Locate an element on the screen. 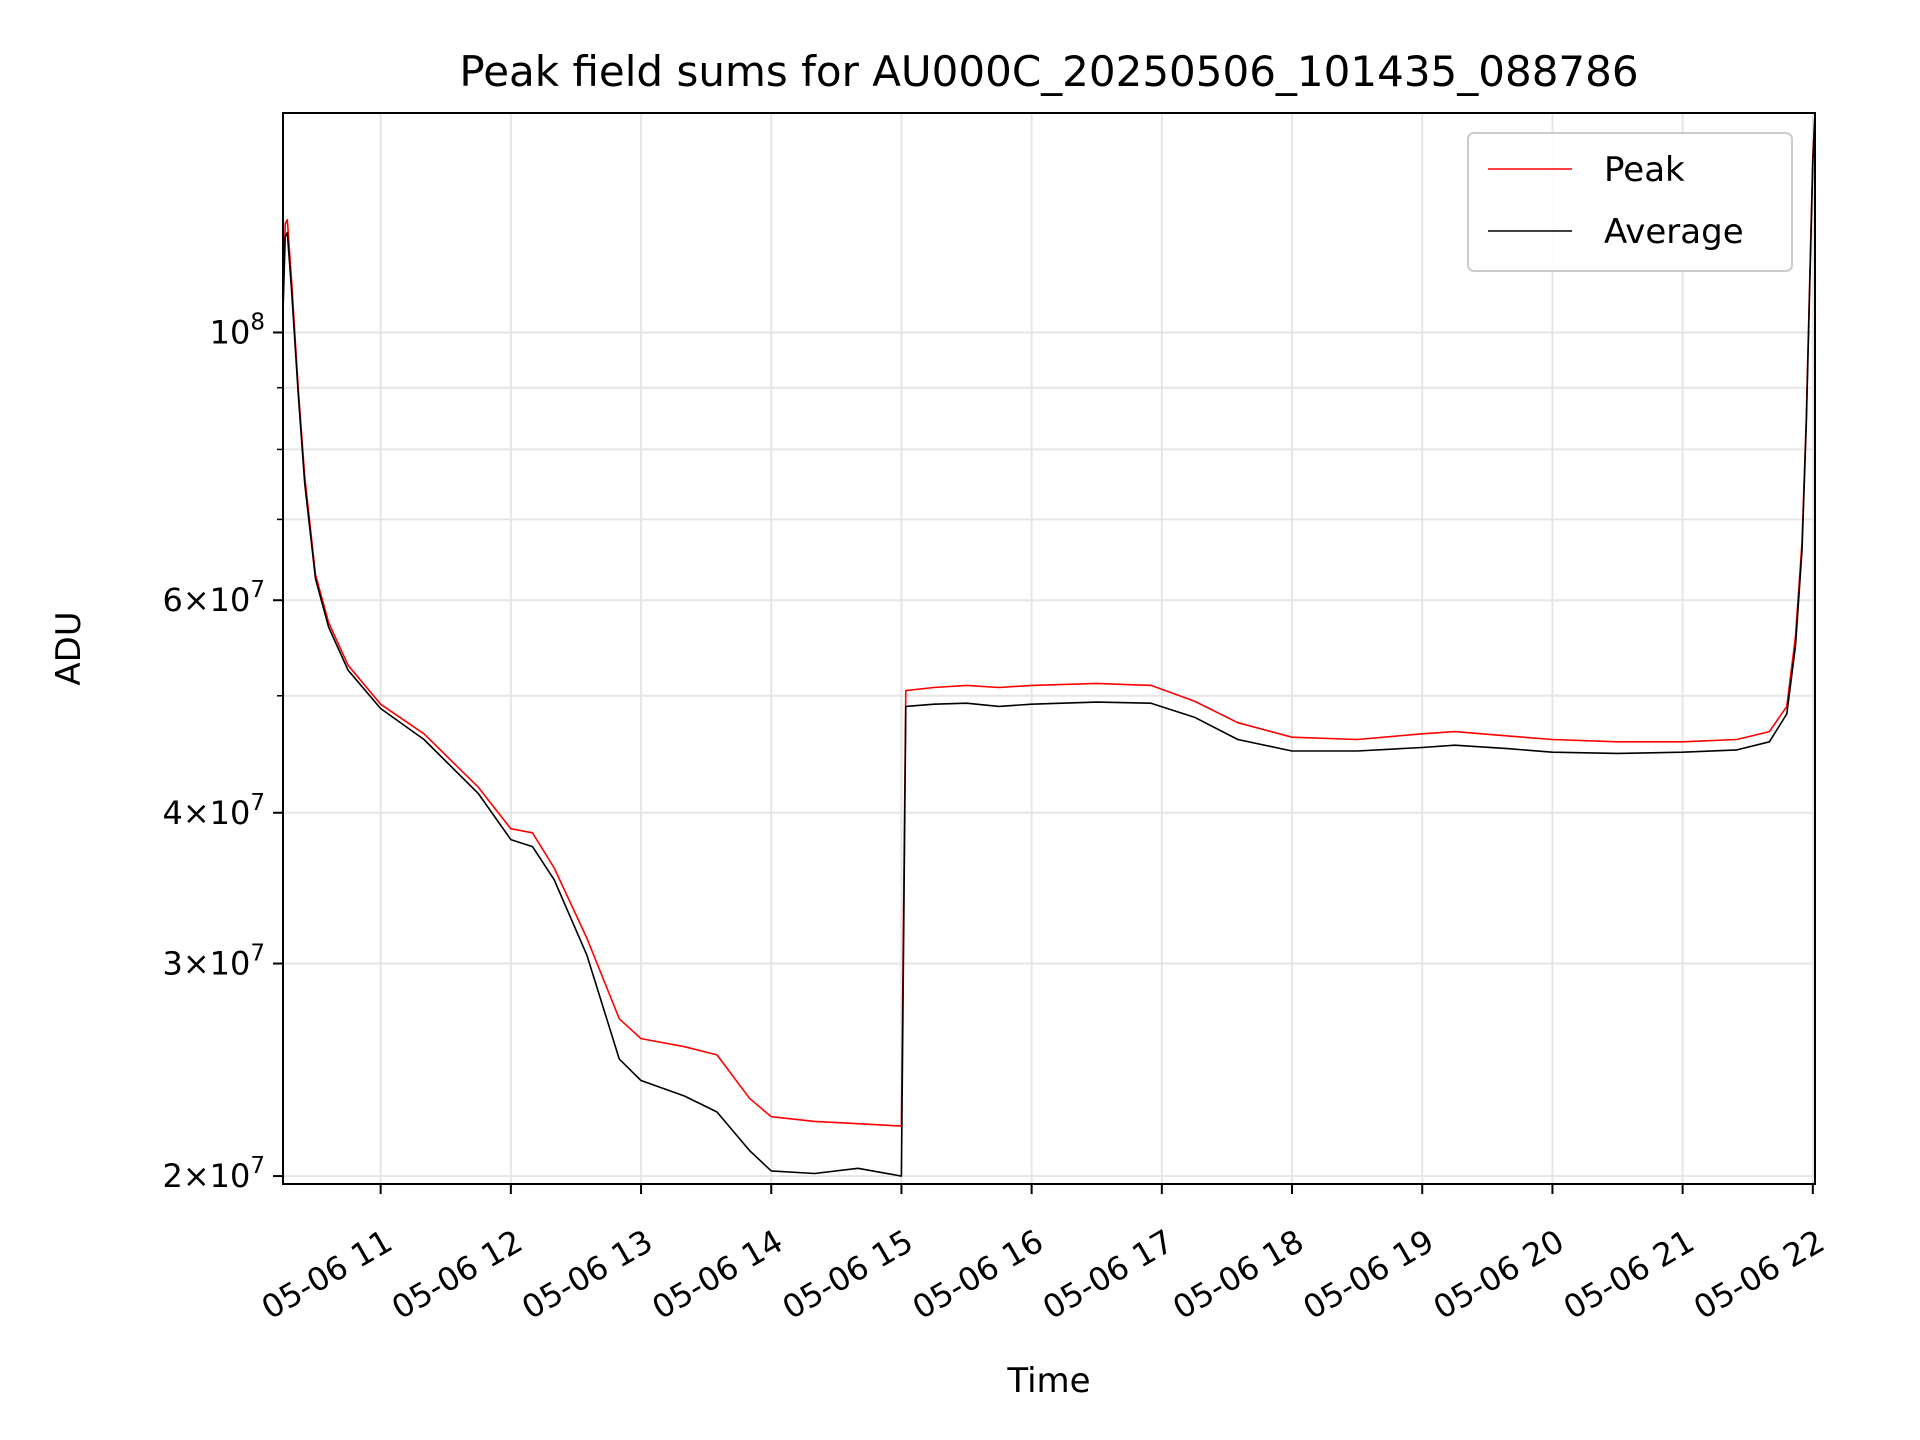  legend-label-peak: Peak is located at coordinates (1644, 170).